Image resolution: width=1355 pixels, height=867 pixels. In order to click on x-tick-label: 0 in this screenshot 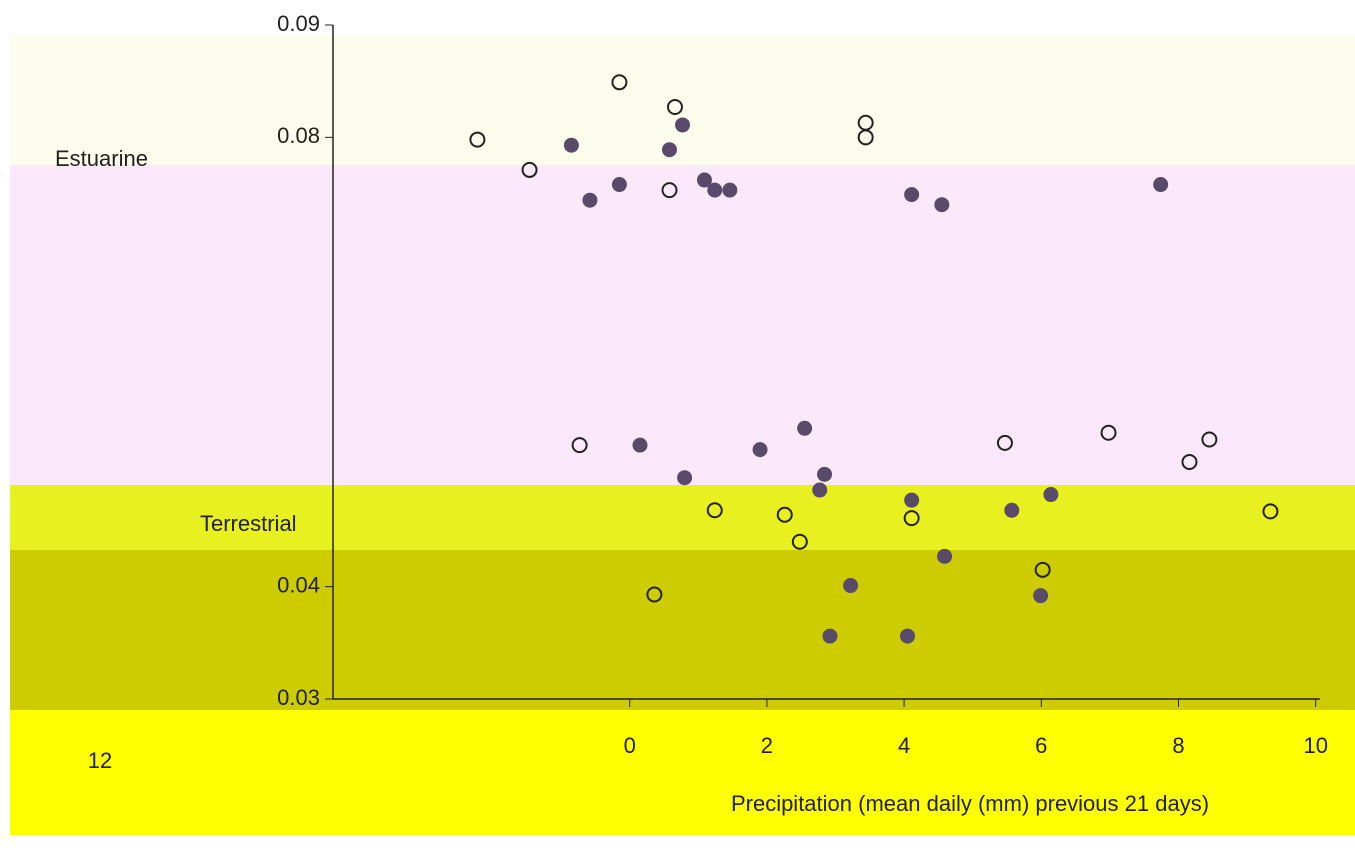, I will do `click(630, 745)`.